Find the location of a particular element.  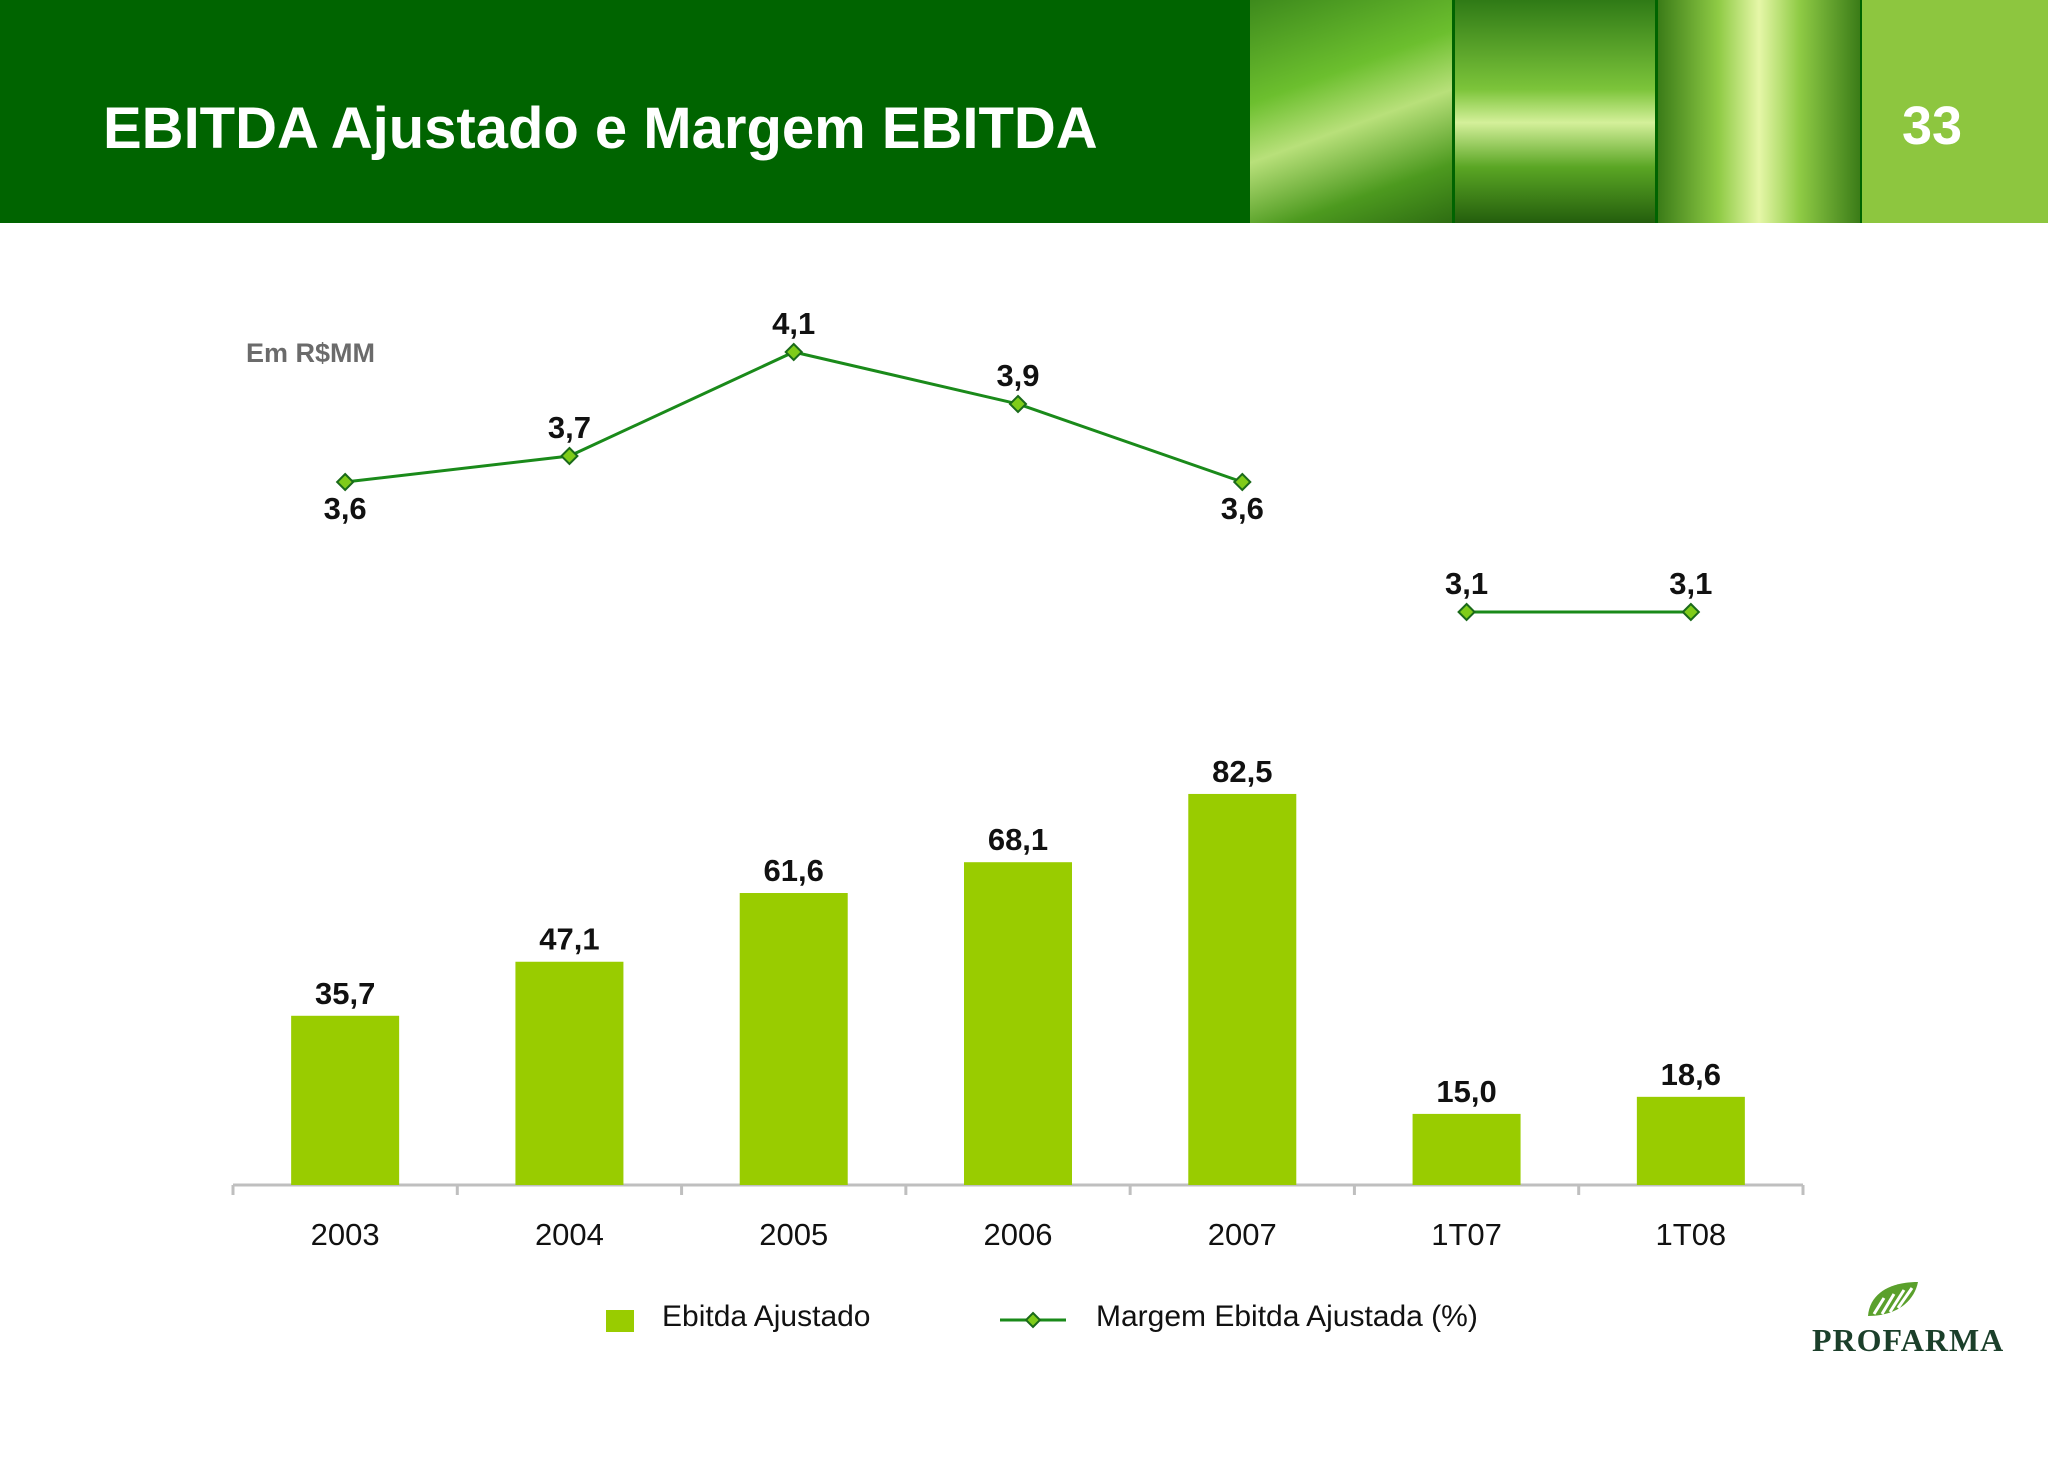

bar-value-label: 15,0 is located at coordinates (1466, 1091).